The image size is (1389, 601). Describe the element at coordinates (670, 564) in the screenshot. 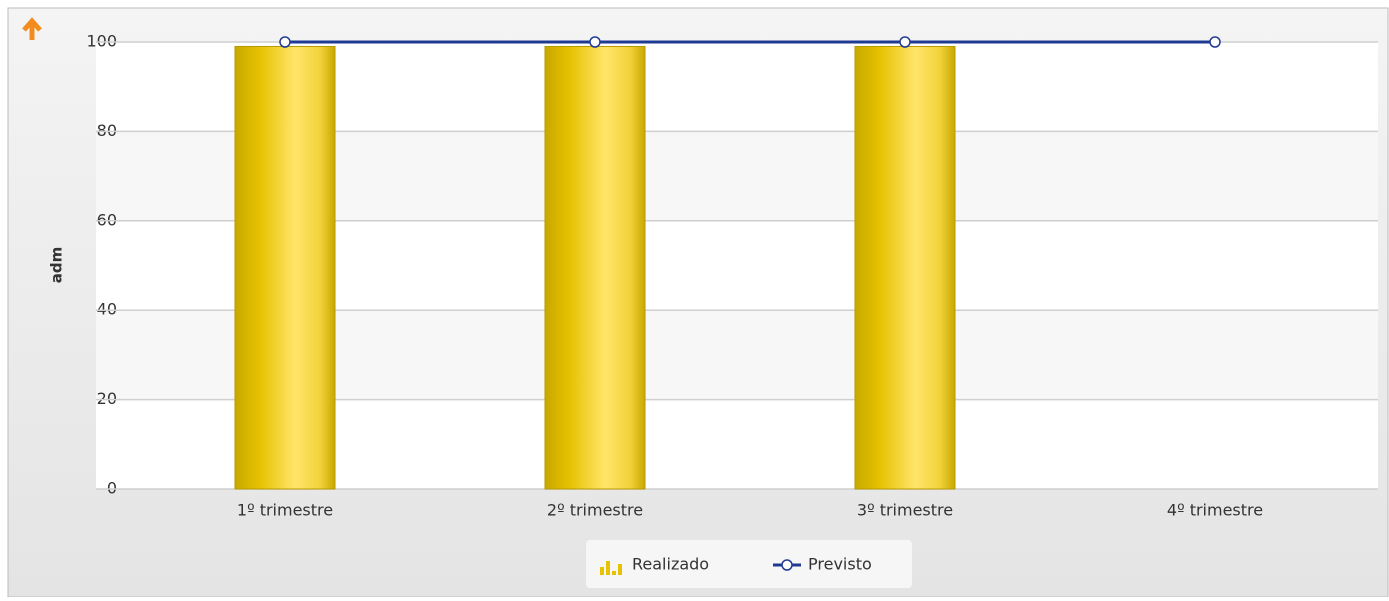

I see `legend-label: Realizado` at that location.